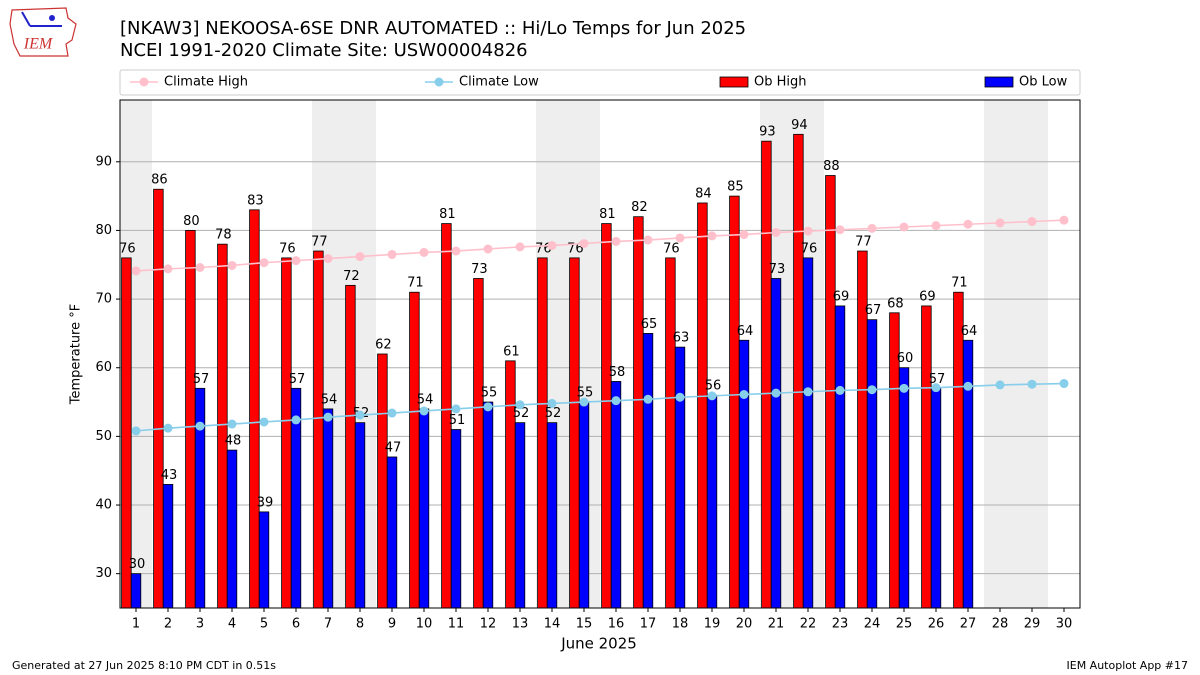 This screenshot has height=675, width=1200. I want to click on value-label: 69, so click(841, 296).